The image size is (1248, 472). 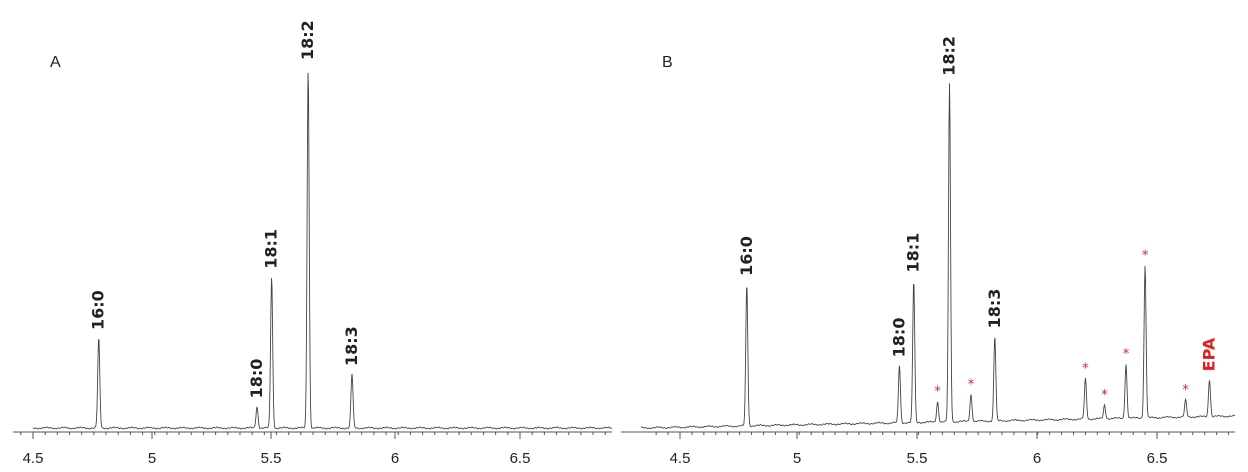 I want to click on panel-label: A, so click(x=55, y=62).